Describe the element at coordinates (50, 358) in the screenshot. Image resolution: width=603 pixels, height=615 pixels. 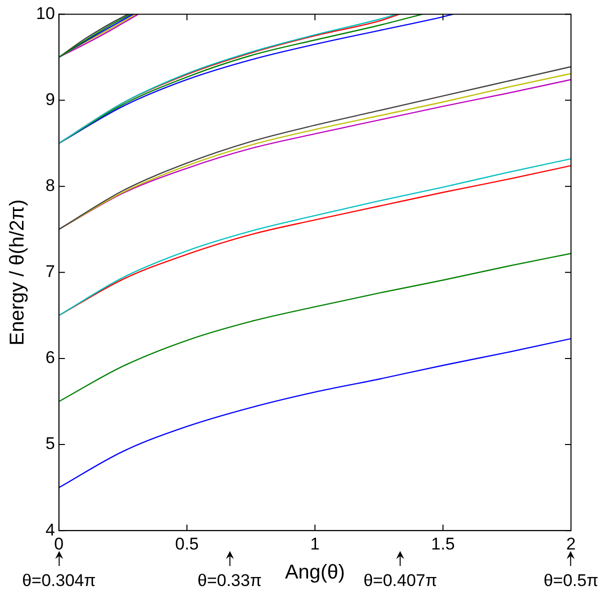
I see `y-tick-label: 6` at that location.